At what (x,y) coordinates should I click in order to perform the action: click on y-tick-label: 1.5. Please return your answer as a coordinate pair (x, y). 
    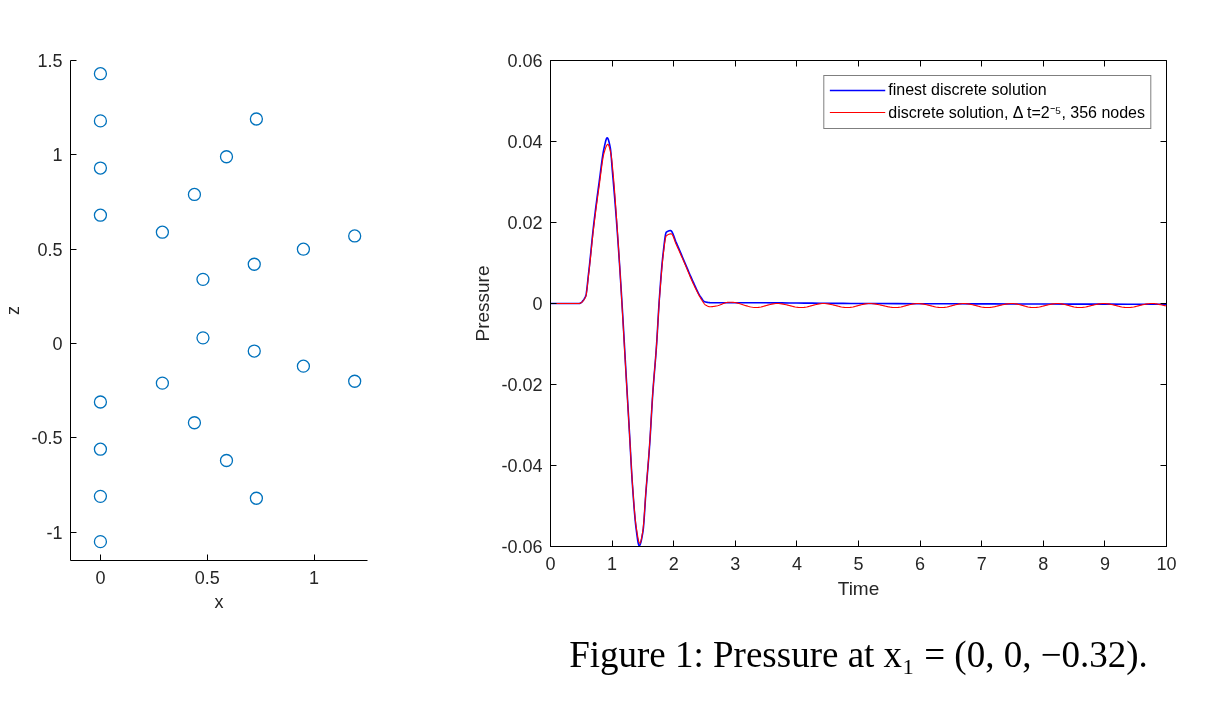
    Looking at the image, I should click on (50, 61).